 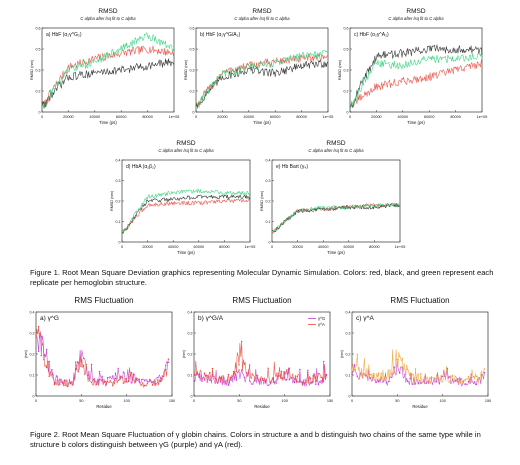 What do you see at coordinates (371, 35) in the screenshot?
I see `panel-label: c) HbF (α₂γ^A₂)` at bounding box center [371, 35].